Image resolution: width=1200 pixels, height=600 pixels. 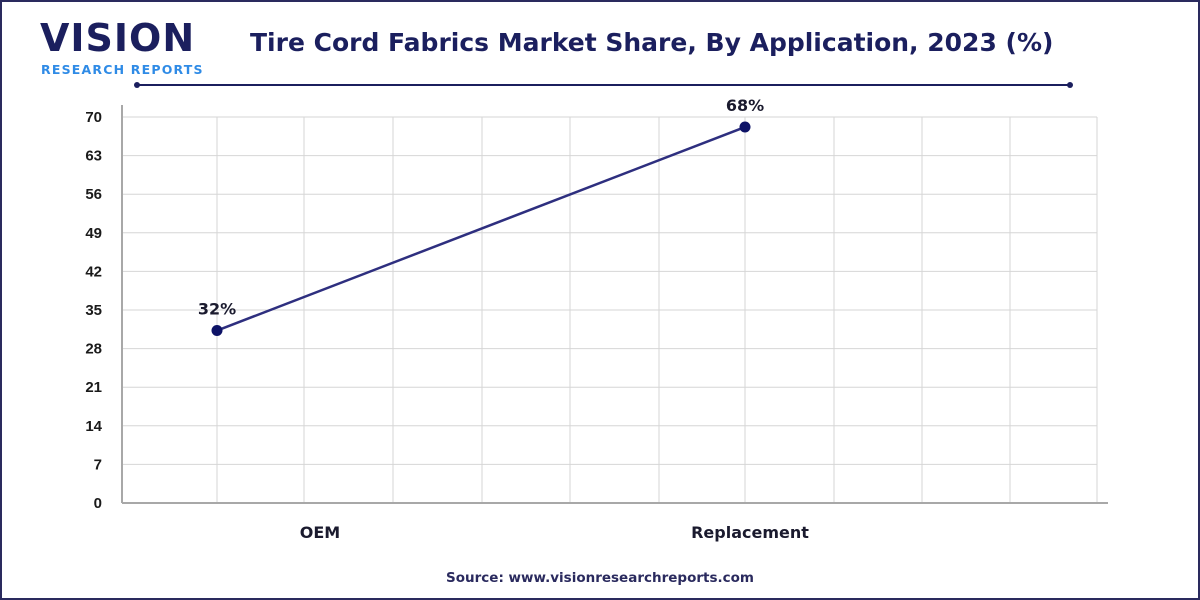 What do you see at coordinates (122, 69) in the screenshot?
I see `logo-subtitle: RESEARCH REPORTS` at bounding box center [122, 69].